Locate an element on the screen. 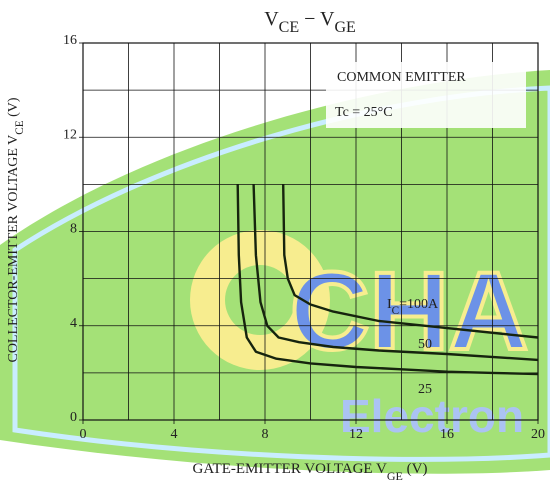 Image resolution: width=550 pixels, height=487 pixels. x-tick-label: 0 is located at coordinates (83, 434).